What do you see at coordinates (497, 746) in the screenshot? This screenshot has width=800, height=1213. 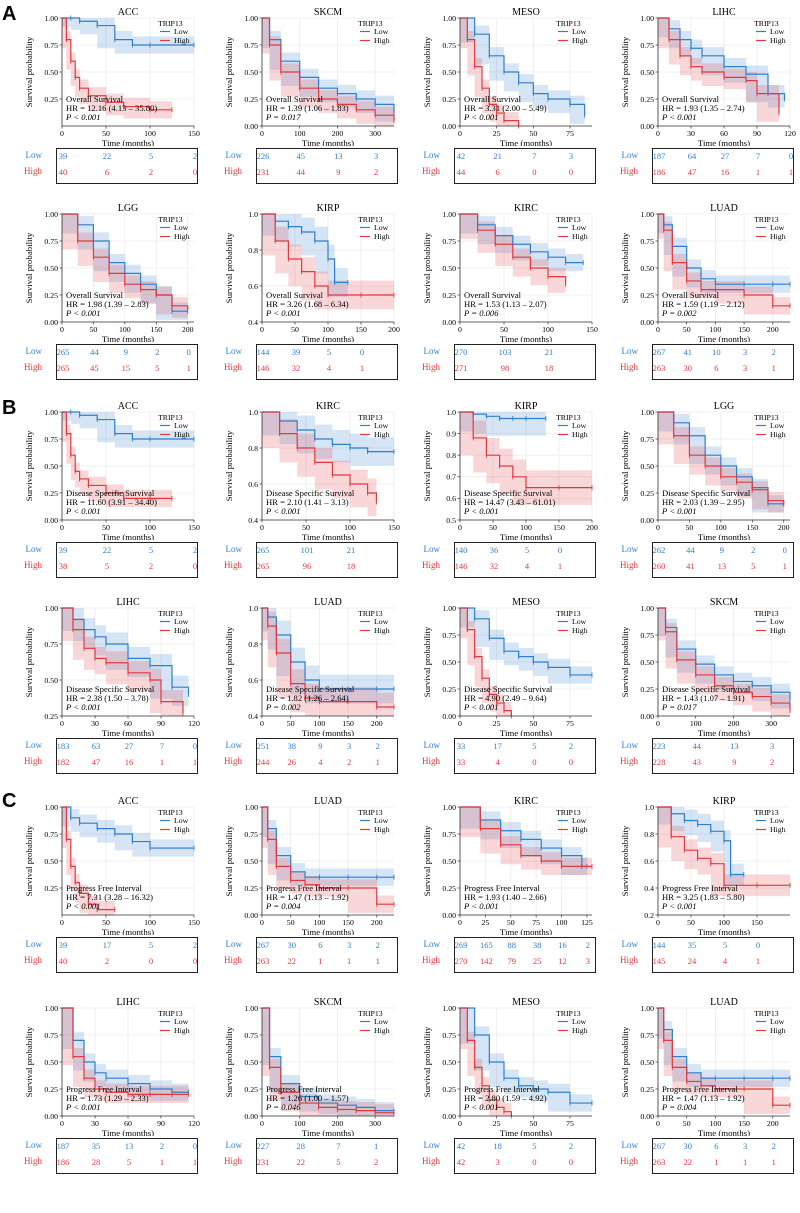 I see `risk-count: 17` at bounding box center [497, 746].